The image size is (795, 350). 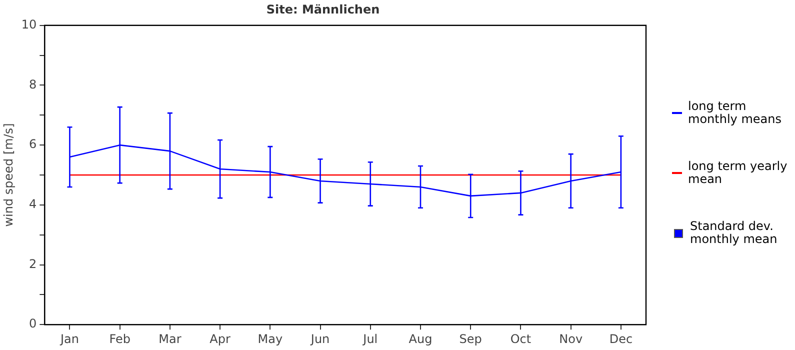 What do you see at coordinates (69, 339) in the screenshot?
I see `x-tick-label: Jan` at bounding box center [69, 339].